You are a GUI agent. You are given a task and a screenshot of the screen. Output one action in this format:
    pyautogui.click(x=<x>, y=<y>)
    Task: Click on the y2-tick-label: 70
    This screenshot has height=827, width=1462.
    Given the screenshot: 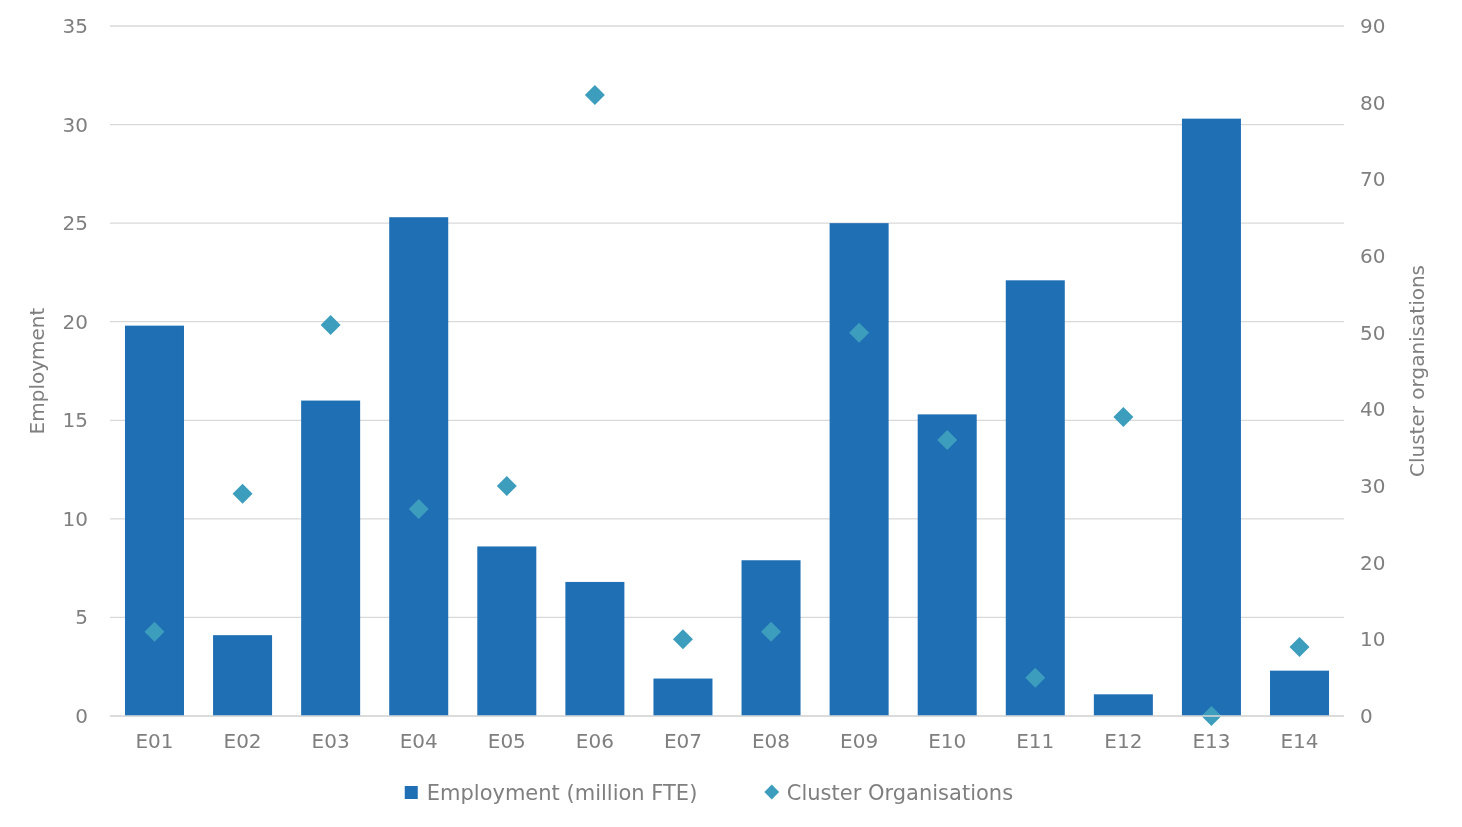 What is the action you would take?
    pyautogui.click(x=1373, y=179)
    